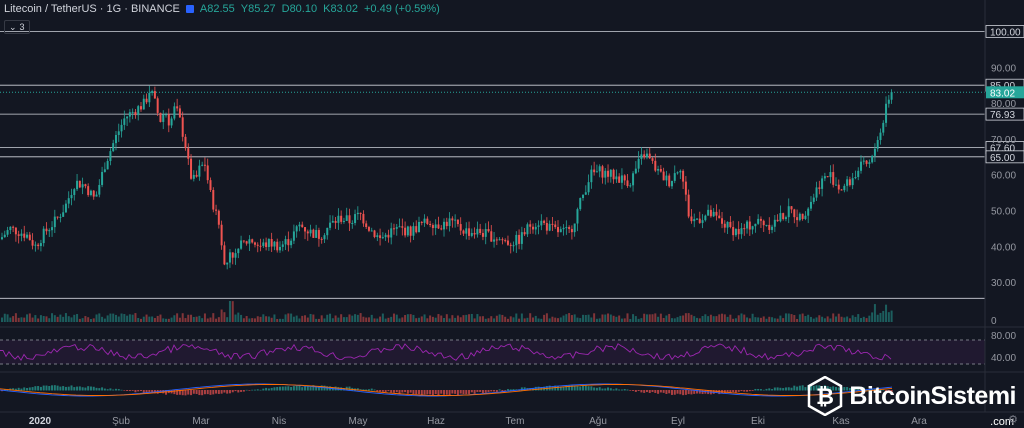  What do you see at coordinates (1013, 420) in the screenshot?
I see `gear-icon: ⚙` at bounding box center [1013, 420].